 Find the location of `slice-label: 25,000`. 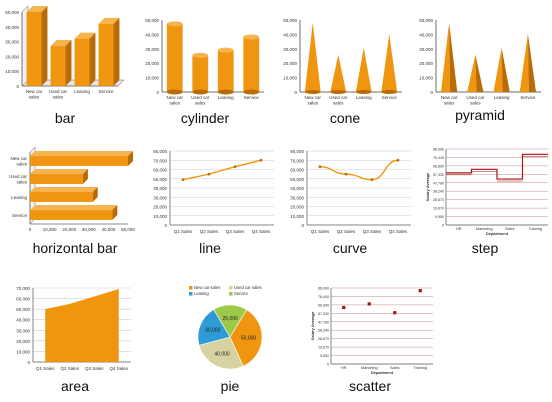

slice-label: 25,000 is located at coordinates (231, 319).